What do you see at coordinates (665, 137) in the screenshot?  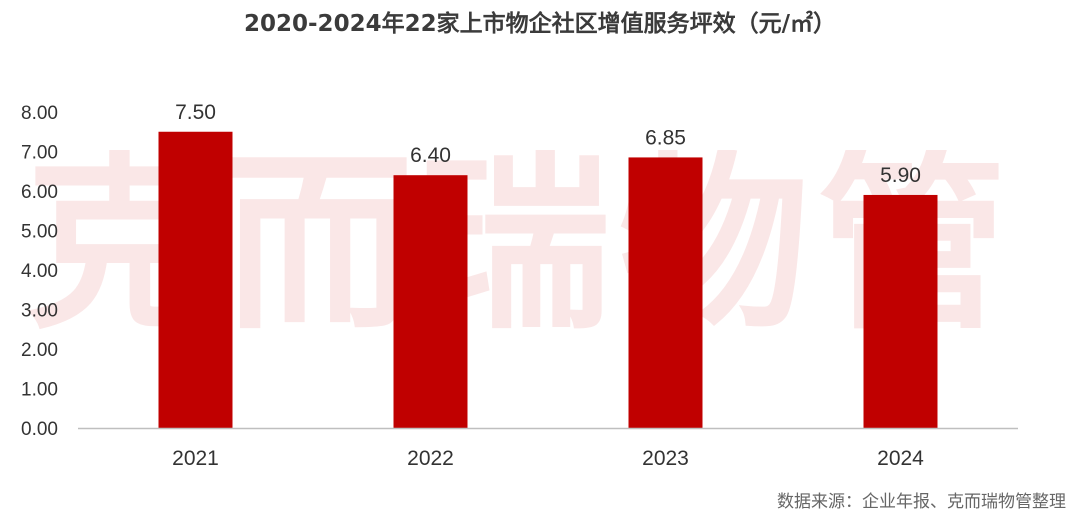 I see `bar-value-label: 6.85` at bounding box center [665, 137].